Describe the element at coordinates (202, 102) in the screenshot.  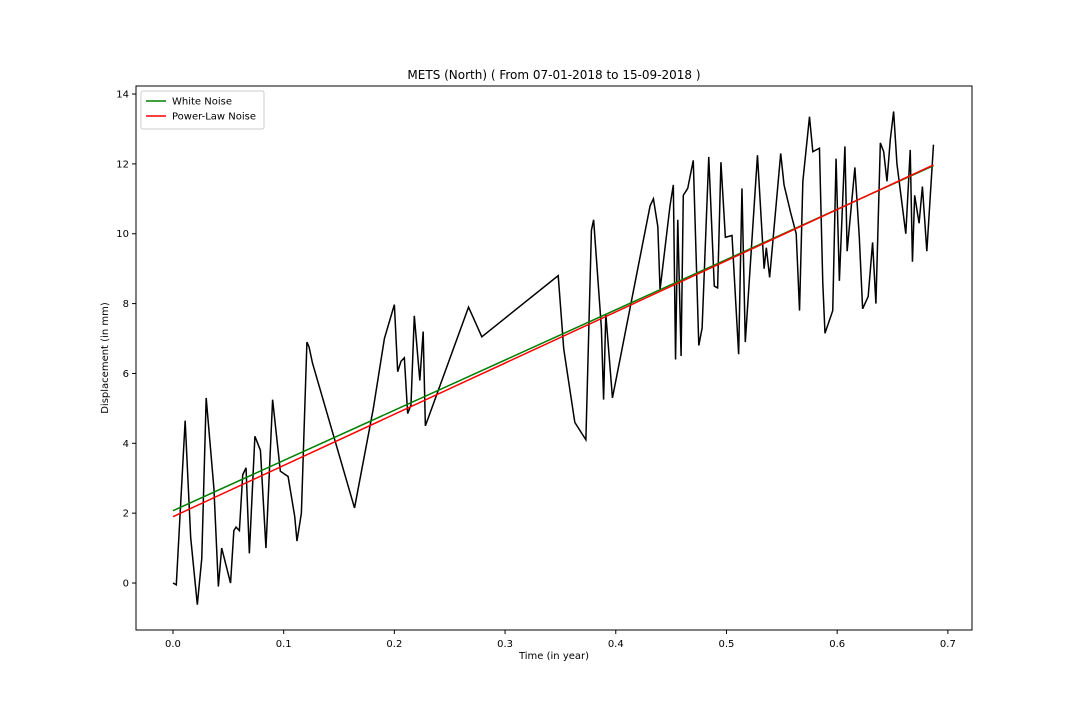
I see `legend-label: White Noise` at that location.